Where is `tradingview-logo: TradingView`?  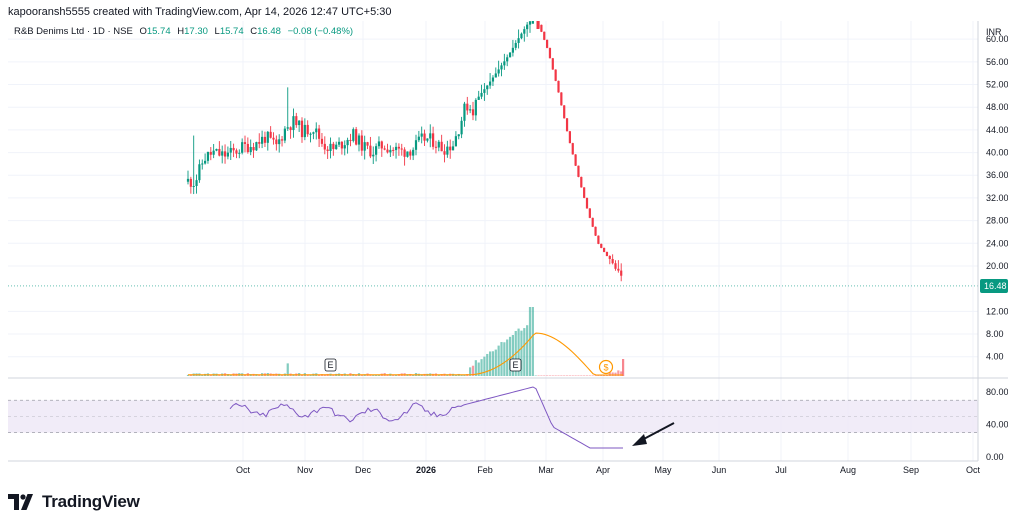
tradingview-logo: TradingView is located at coordinates (74, 502).